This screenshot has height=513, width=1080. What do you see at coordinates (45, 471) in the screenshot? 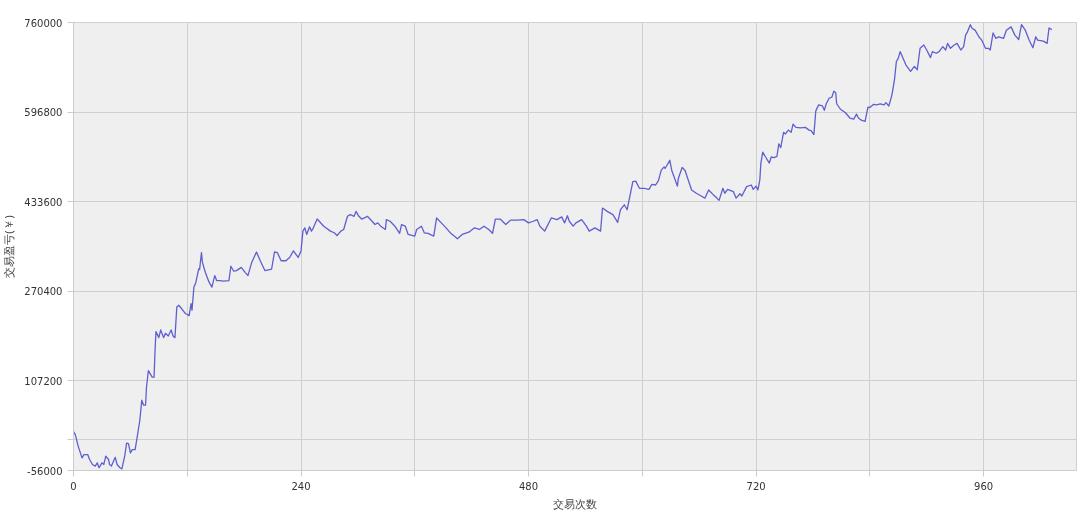
I see `y-tick-label: -56000` at bounding box center [45, 471].